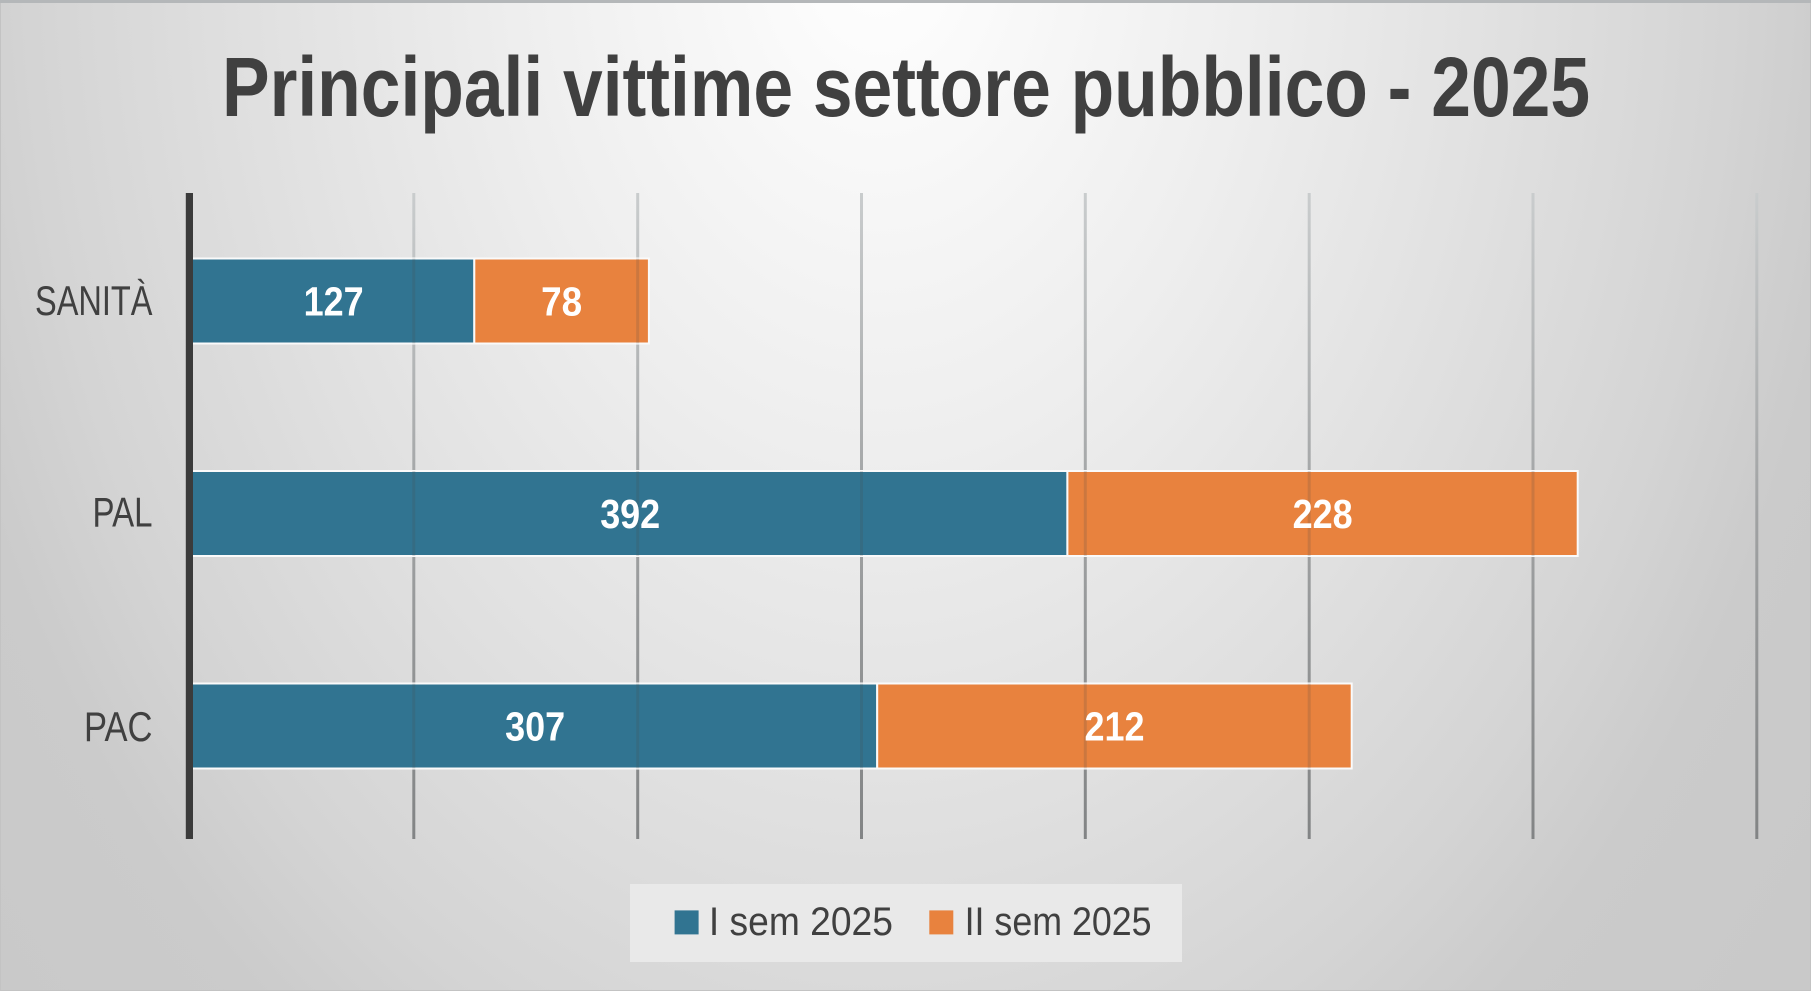  What do you see at coordinates (535, 727) in the screenshot?
I see `svg-text: 307` at bounding box center [535, 727].